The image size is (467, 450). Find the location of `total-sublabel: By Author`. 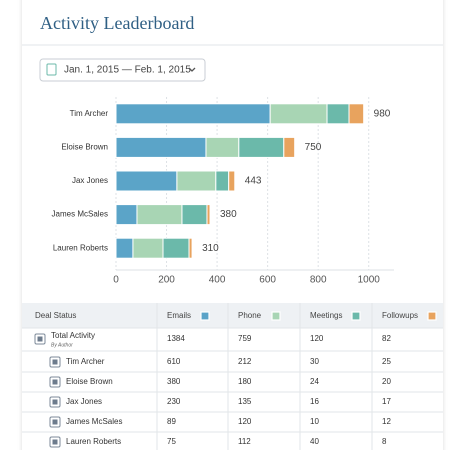

total-sublabel: By Author is located at coordinates (62, 345).